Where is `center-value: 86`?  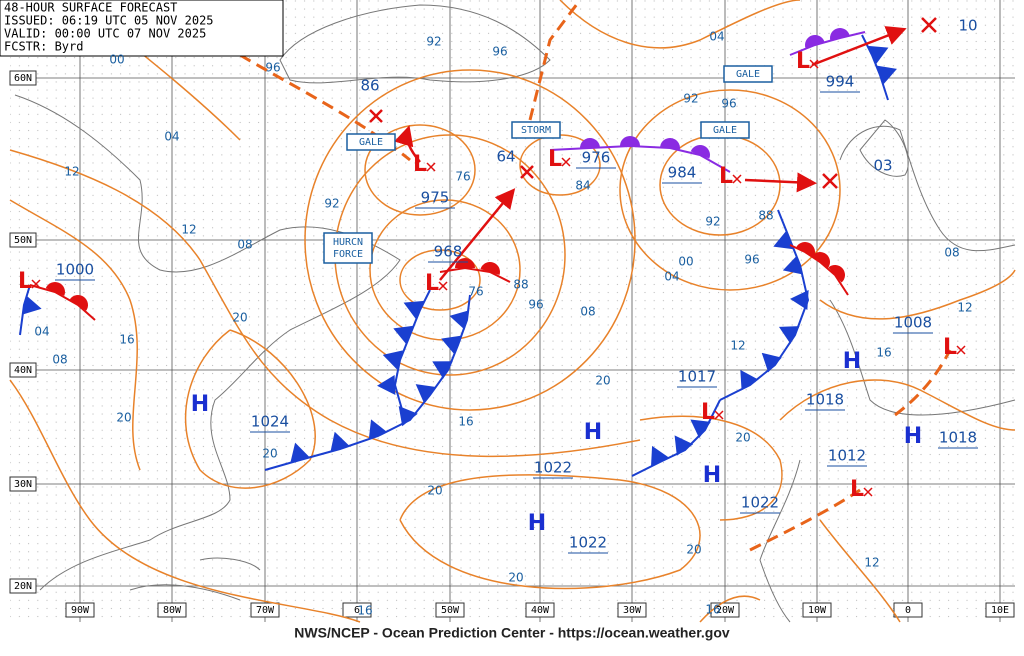
center-value: 86 is located at coordinates (369, 86).